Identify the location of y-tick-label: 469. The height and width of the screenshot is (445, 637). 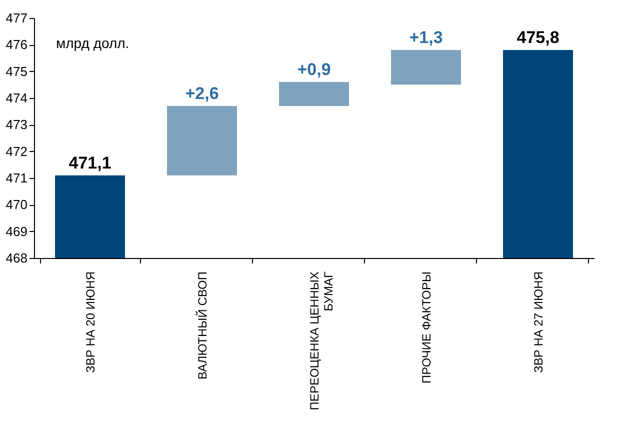
(17, 231).